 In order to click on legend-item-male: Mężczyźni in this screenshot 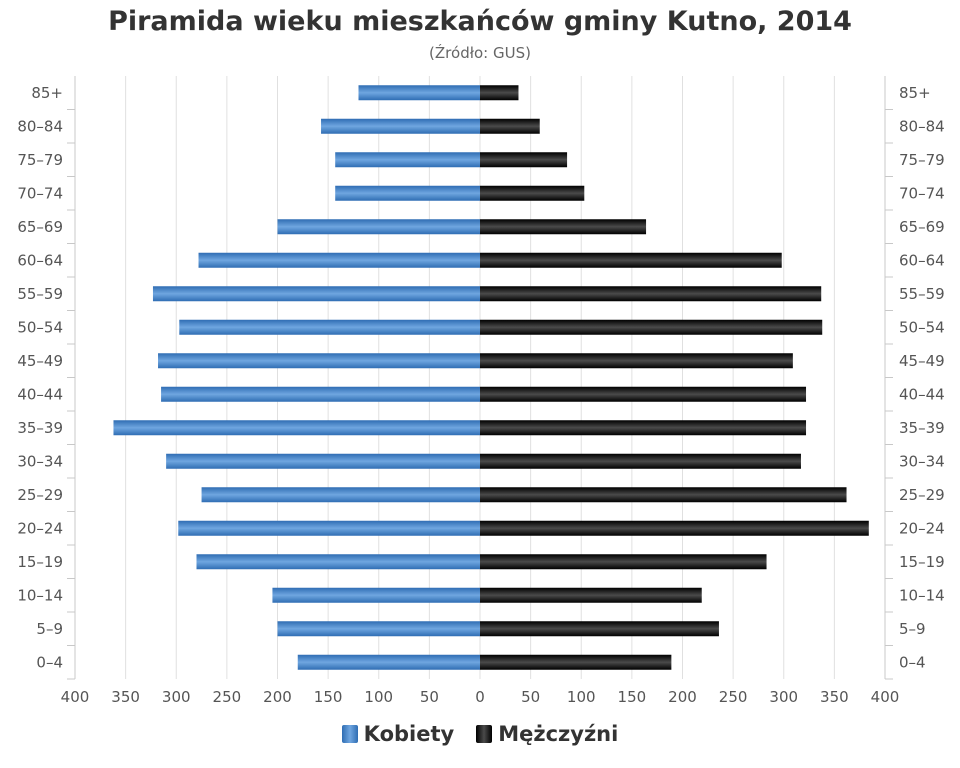, I will do `click(547, 734)`.